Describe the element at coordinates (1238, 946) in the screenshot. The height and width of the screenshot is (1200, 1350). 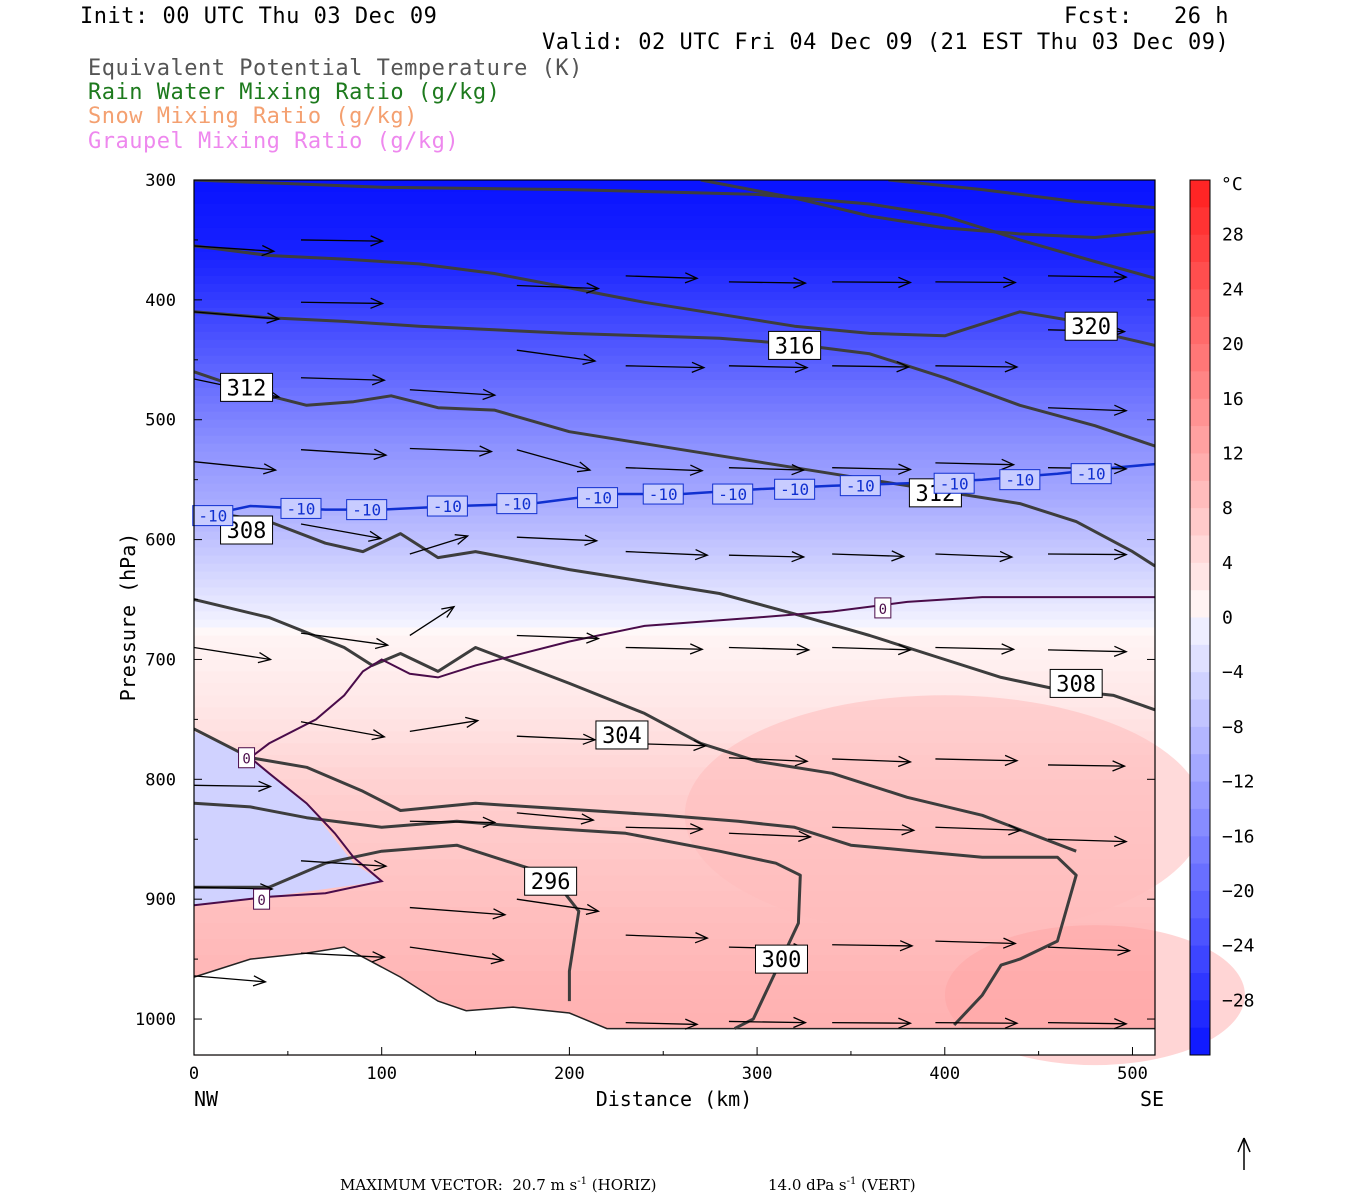
I see `colorbar-tick-label: −24` at that location.